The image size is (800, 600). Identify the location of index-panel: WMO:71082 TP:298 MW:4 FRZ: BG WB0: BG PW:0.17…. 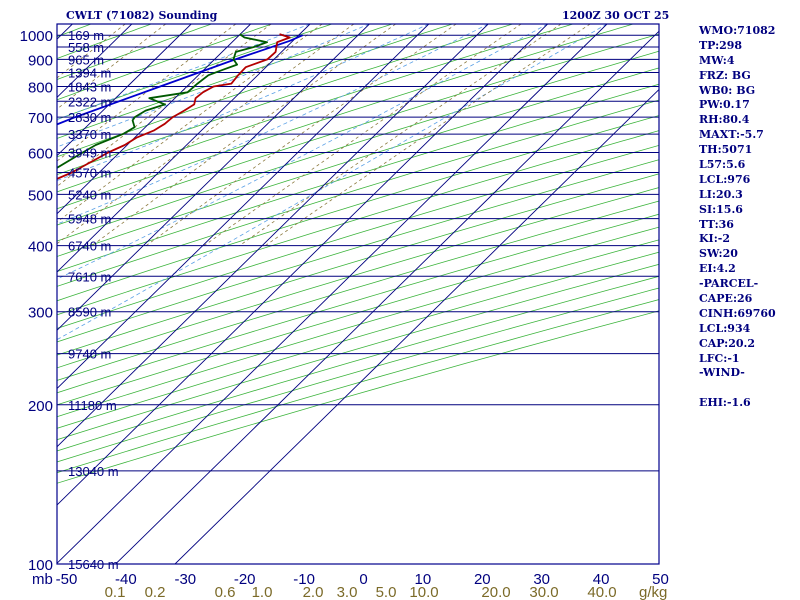
(749, 217).